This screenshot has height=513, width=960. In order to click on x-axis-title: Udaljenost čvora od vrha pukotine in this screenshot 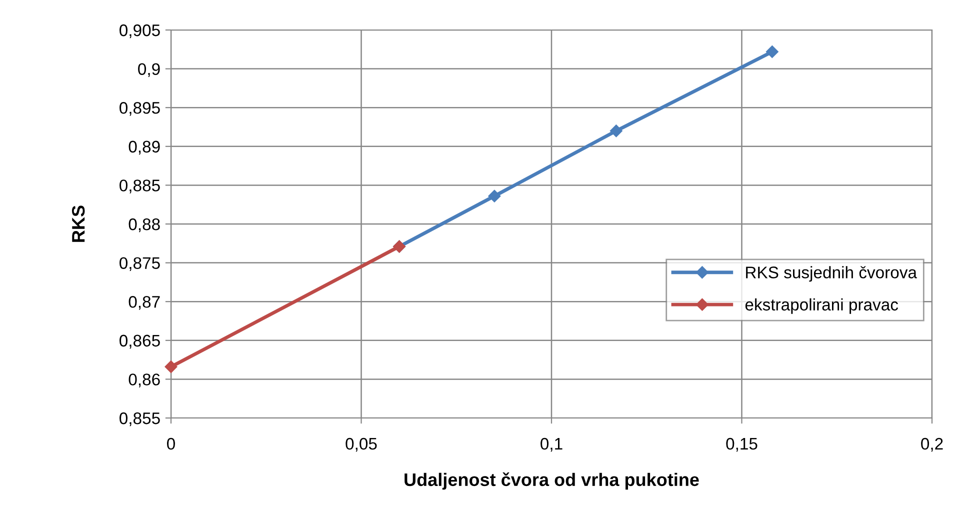, I will do `click(551, 481)`.